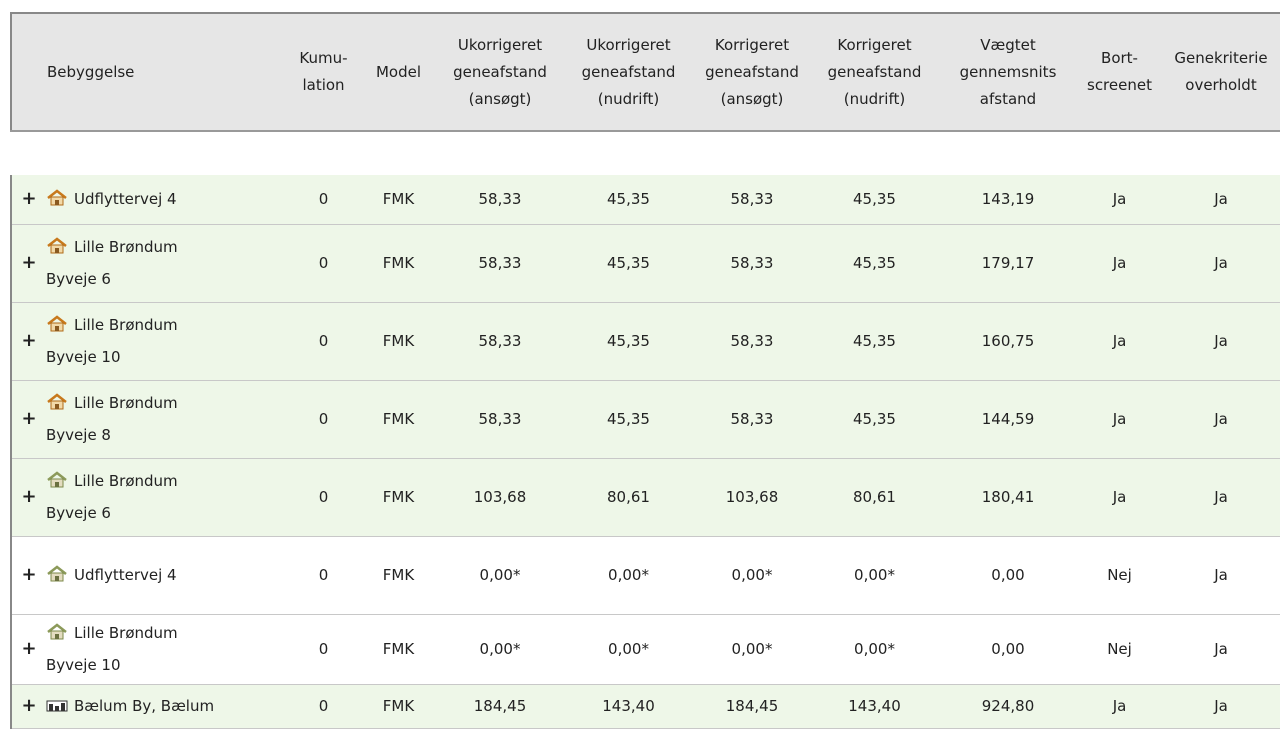  What do you see at coordinates (166, 706) in the screenshot?
I see `name-line: Bælum By, Bælum` at bounding box center [166, 706].